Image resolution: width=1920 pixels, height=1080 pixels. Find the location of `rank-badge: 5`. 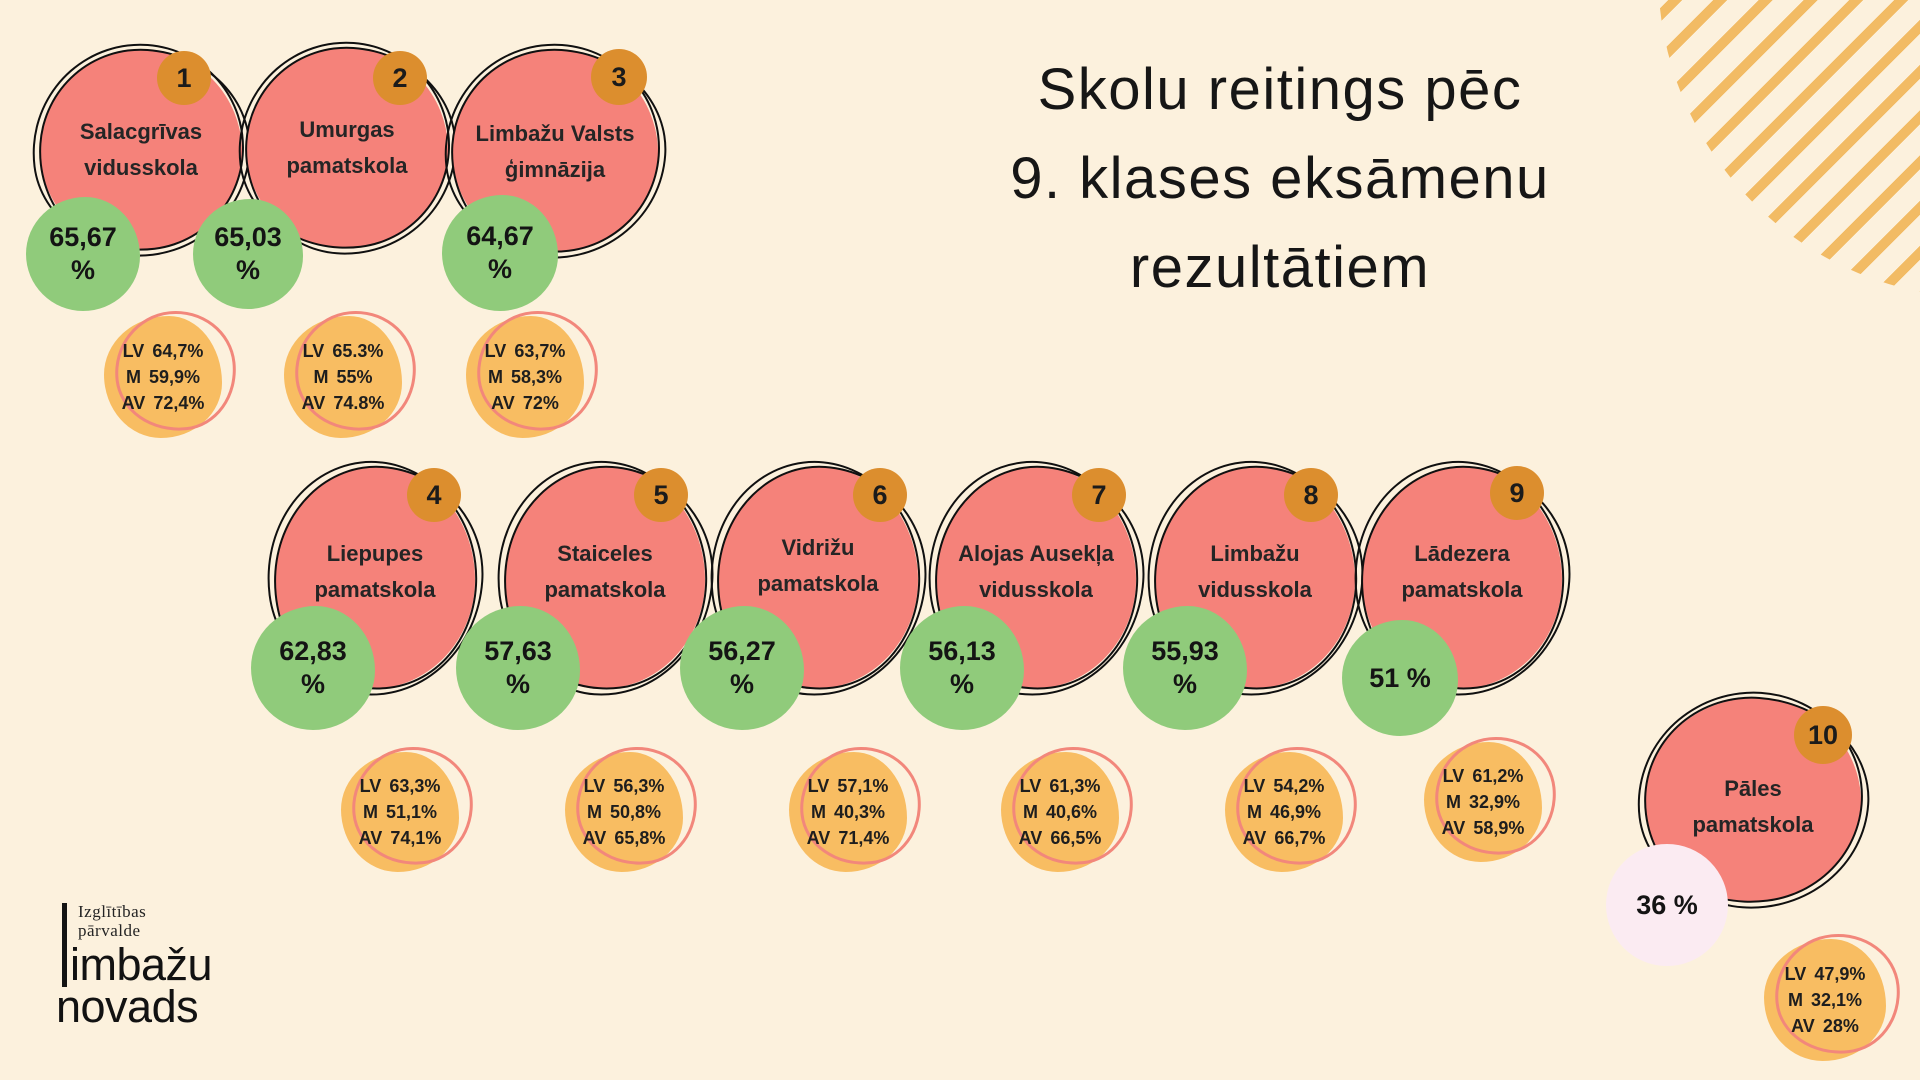

rank-badge: 5 is located at coordinates (661, 495).